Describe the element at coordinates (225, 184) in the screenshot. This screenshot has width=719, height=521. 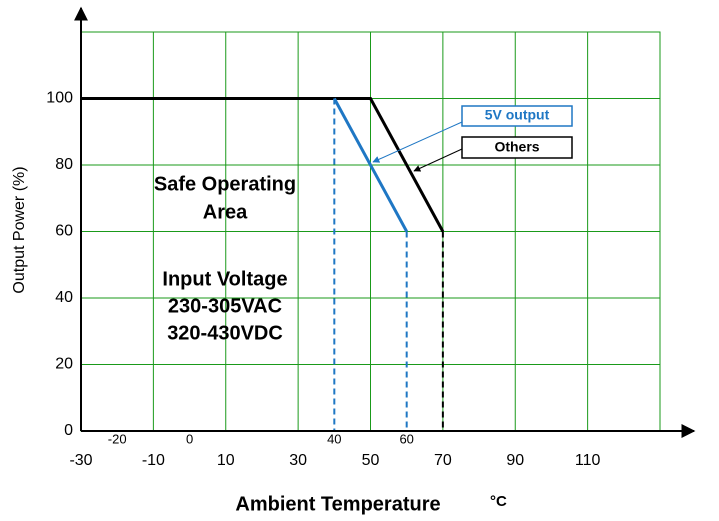
I see `annotation: Safe Operating` at that location.